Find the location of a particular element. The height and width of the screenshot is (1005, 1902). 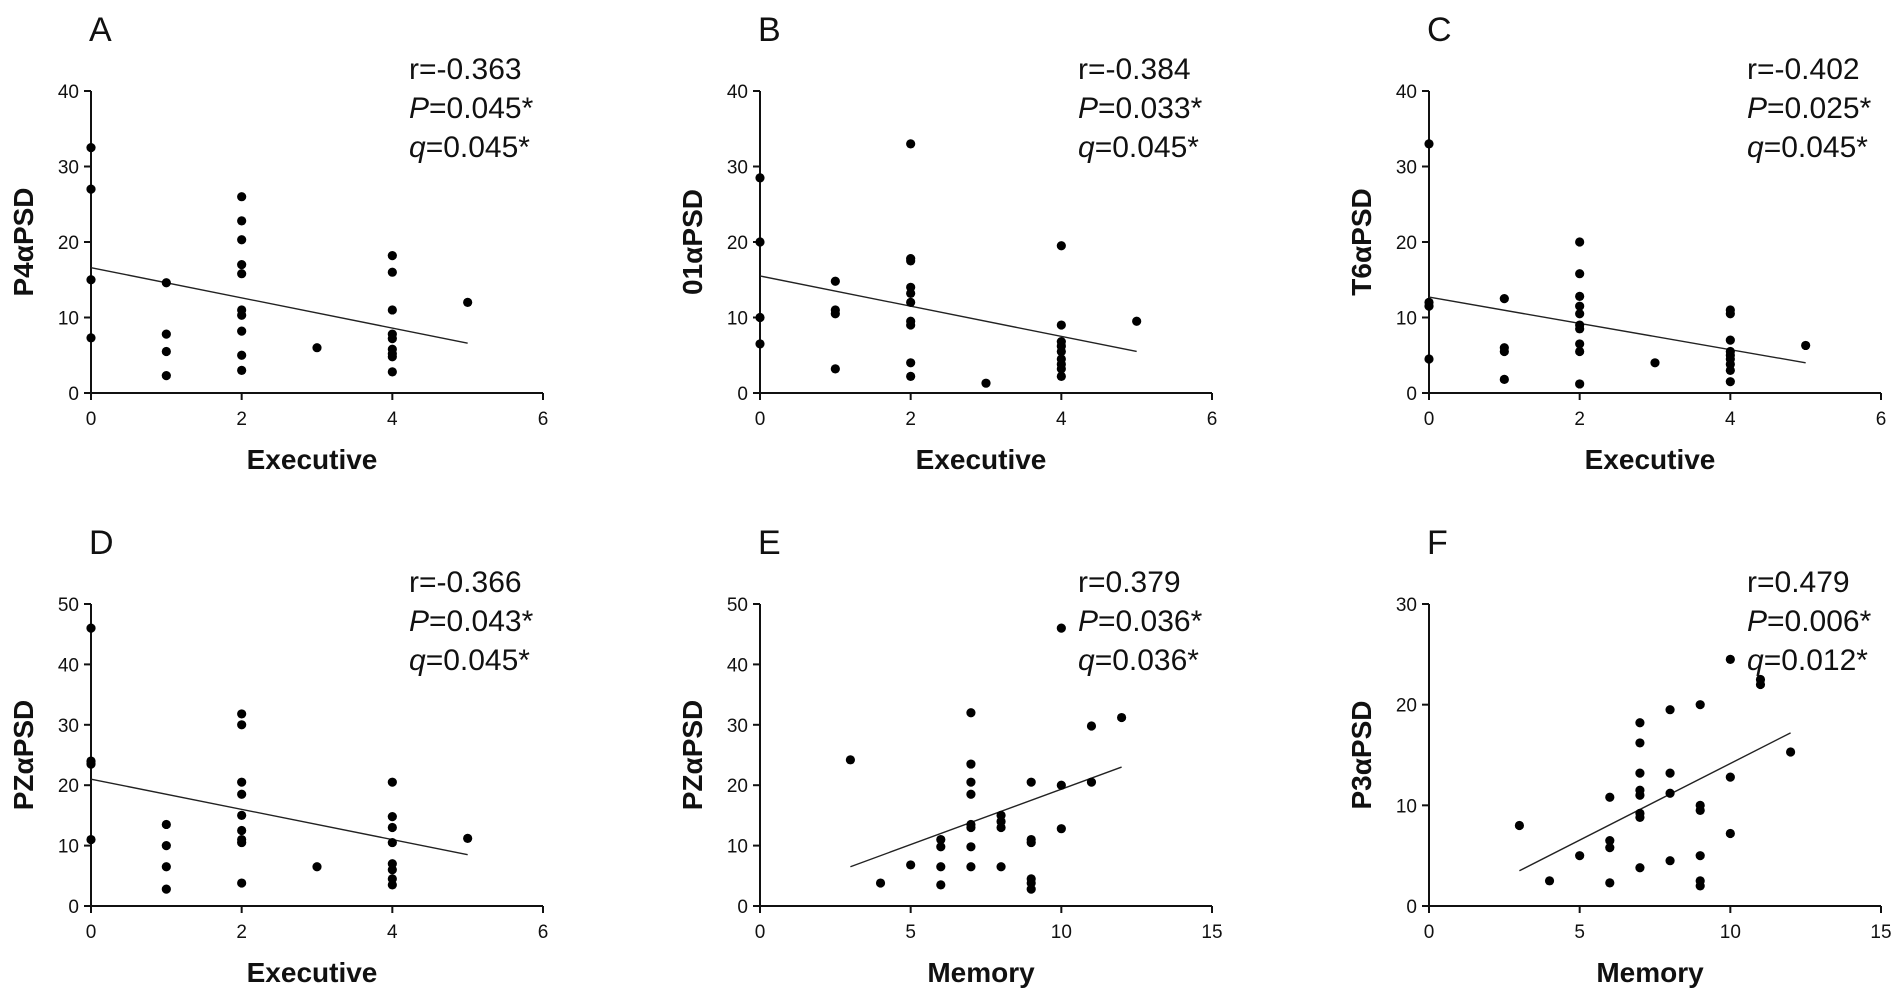

stat-p-value: =0.006* is located at coordinates (1819, 621).